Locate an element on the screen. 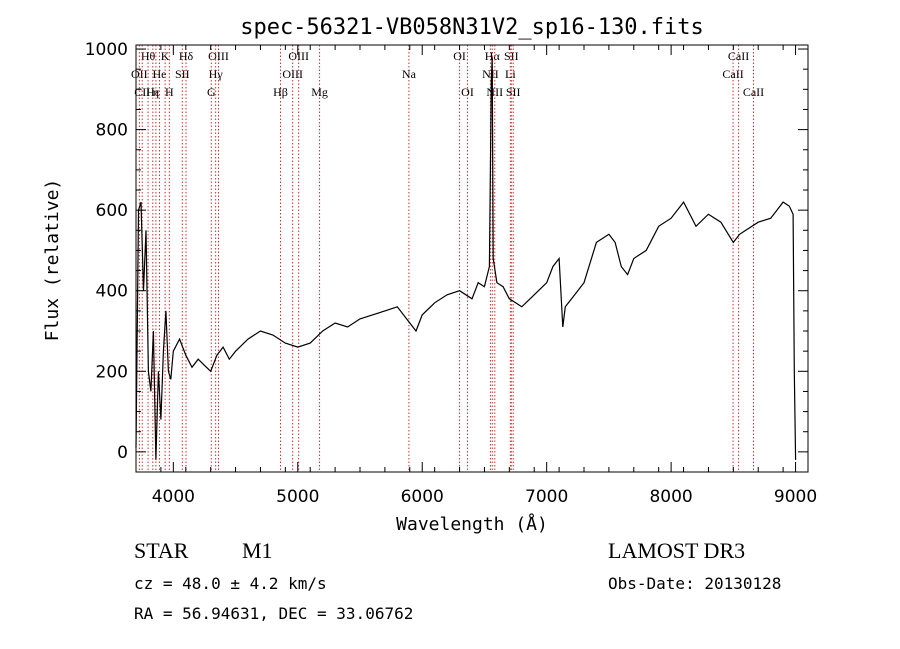 This screenshot has width=900, height=649. line-marker-label: CII is located at coordinates (142, 92).